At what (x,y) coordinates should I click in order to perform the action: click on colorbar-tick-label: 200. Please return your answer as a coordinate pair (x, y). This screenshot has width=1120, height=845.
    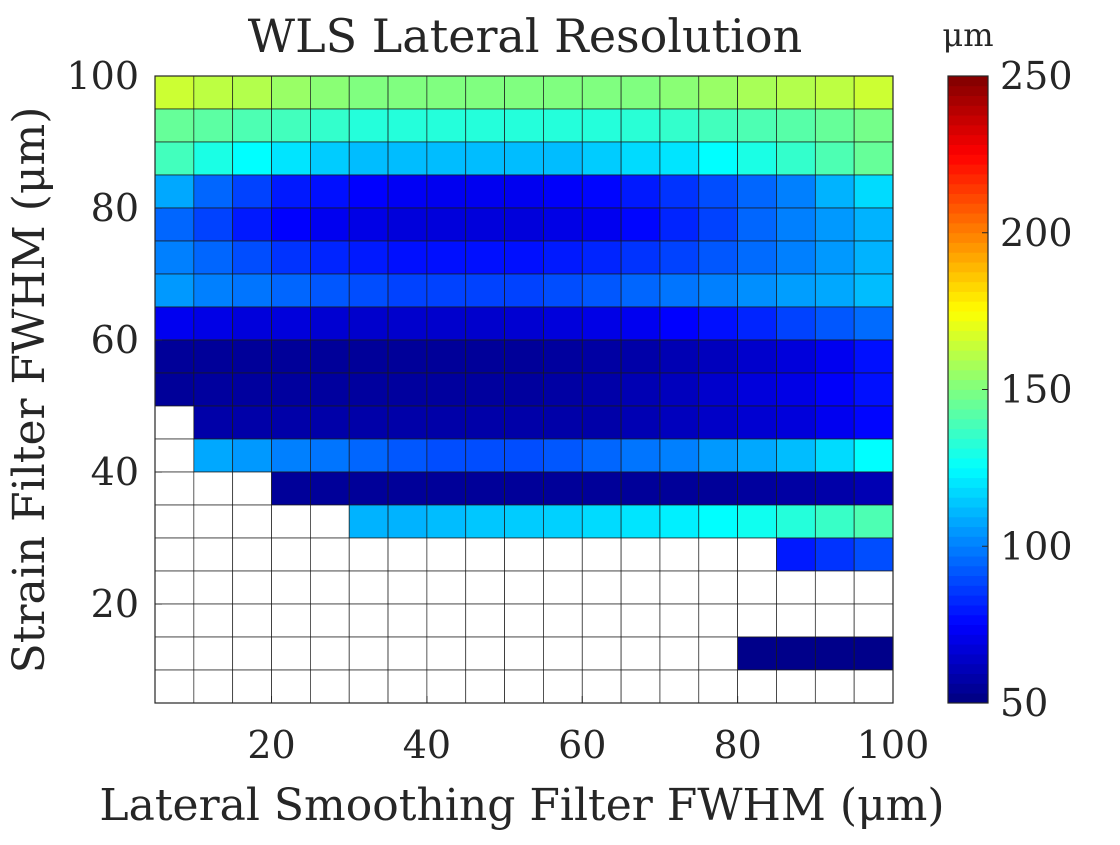
    Looking at the image, I should click on (1036, 233).